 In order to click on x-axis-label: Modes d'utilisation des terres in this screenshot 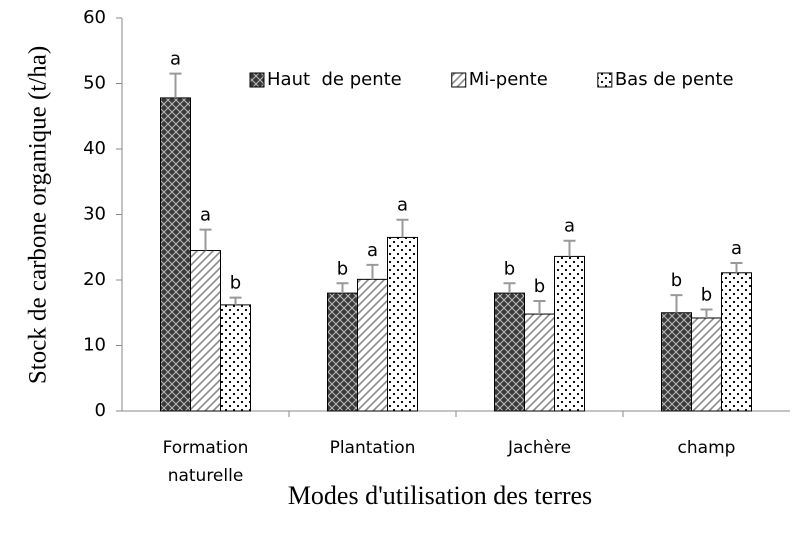, I will do `click(440, 495)`.